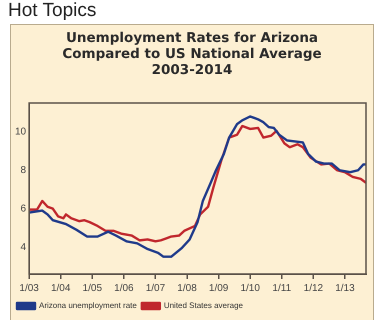 This screenshot has height=320, width=380. Describe the element at coordinates (23, 170) in the screenshot. I see `y-tick-label: 8` at that location.